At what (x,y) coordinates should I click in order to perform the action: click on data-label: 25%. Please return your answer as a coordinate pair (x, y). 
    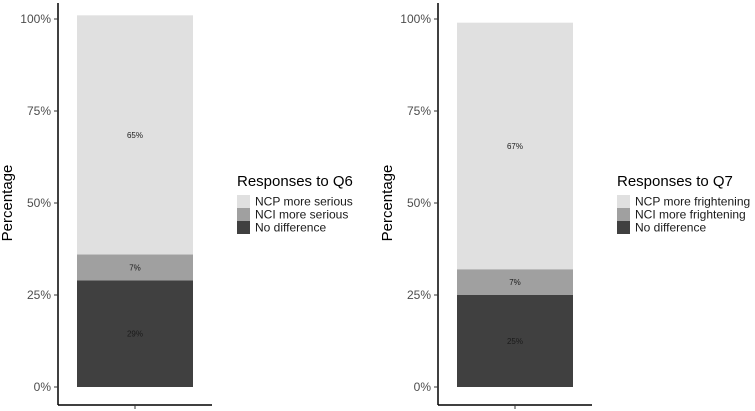
    Looking at the image, I should click on (515, 341).